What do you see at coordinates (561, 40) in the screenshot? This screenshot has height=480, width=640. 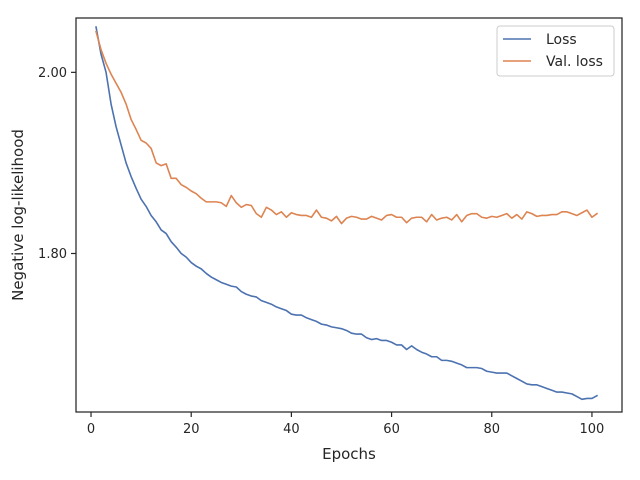 I see `legend-label-loss: Loss` at bounding box center [561, 40].